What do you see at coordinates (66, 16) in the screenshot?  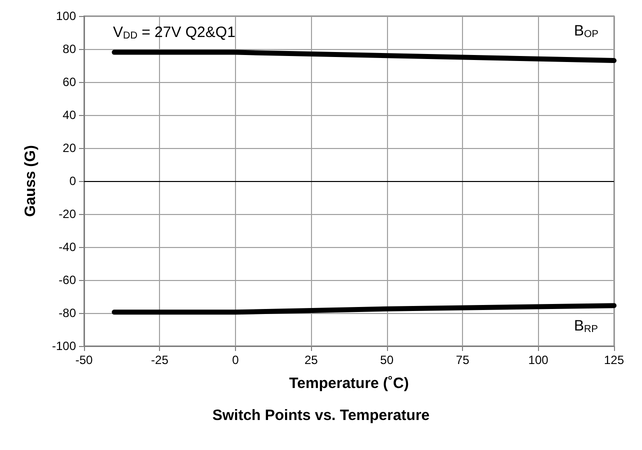 I see `y-tick-label: 100` at bounding box center [66, 16].